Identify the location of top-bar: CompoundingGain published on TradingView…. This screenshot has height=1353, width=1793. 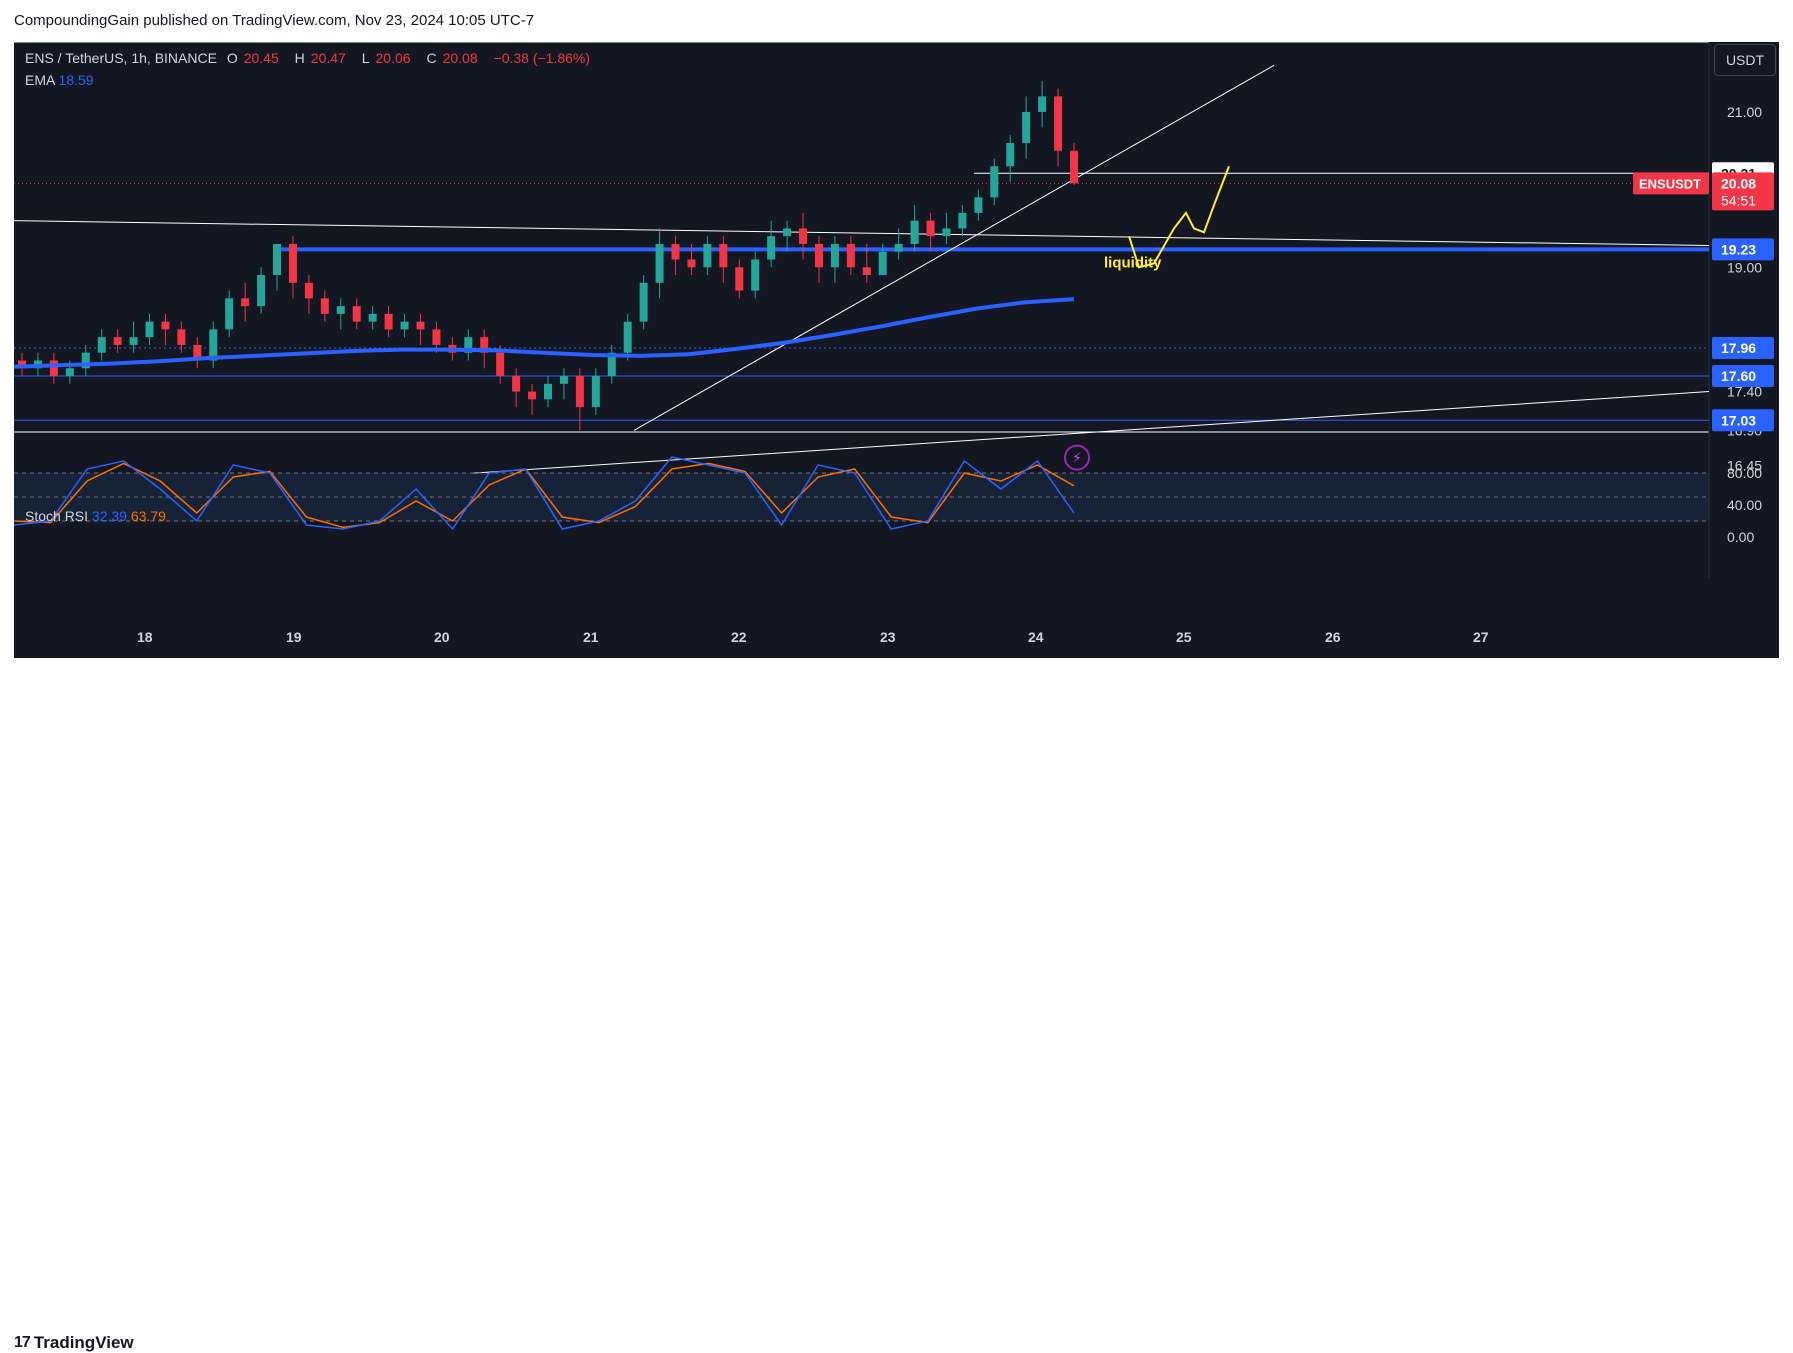
(896, 20).